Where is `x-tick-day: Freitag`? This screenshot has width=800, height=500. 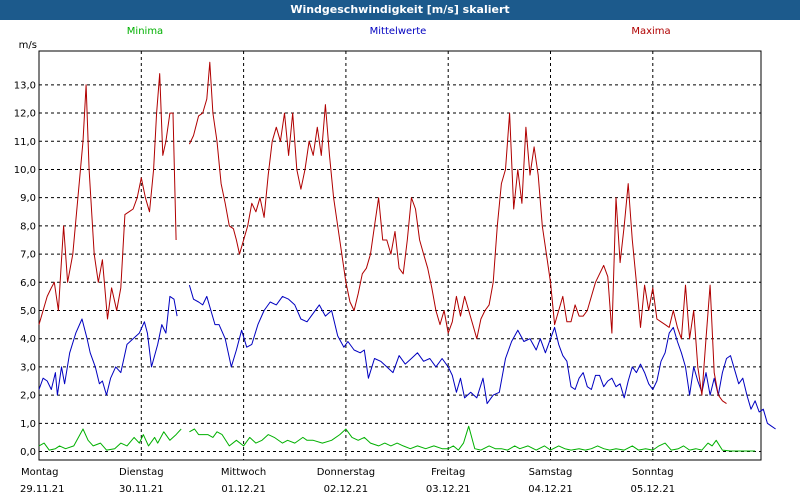 x-tick-day: Freitag is located at coordinates (448, 472).